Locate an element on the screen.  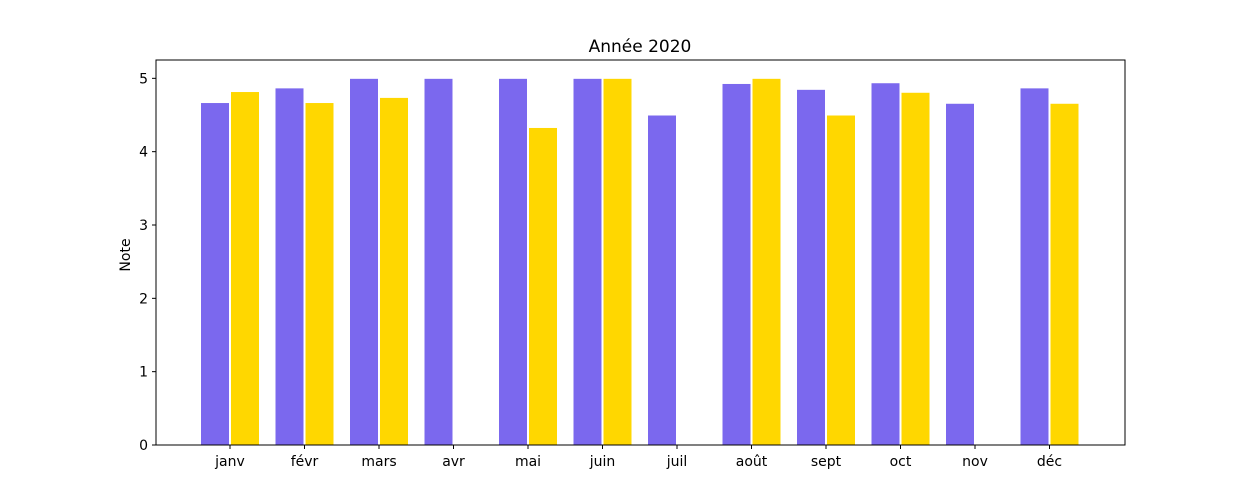
x-tick-label: sept is located at coordinates (826, 462).